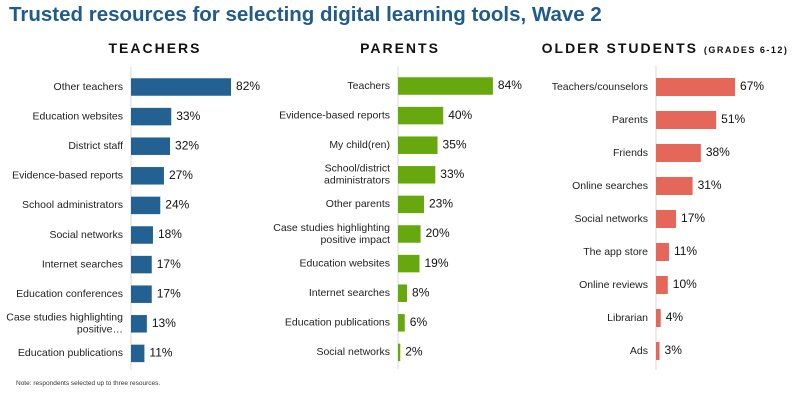 This screenshot has height=402, width=800. What do you see at coordinates (88, 87) in the screenshot?
I see `category-label: Other teachers` at bounding box center [88, 87].